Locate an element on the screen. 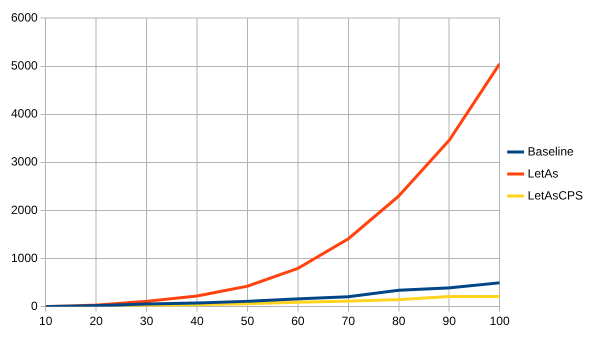 Image resolution: width=605 pixels, height=340 pixels. x-tick-label: 100 is located at coordinates (500, 321).